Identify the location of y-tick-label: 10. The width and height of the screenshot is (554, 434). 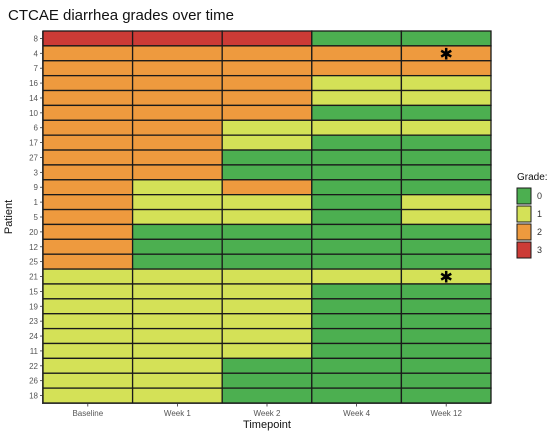
(33, 113).